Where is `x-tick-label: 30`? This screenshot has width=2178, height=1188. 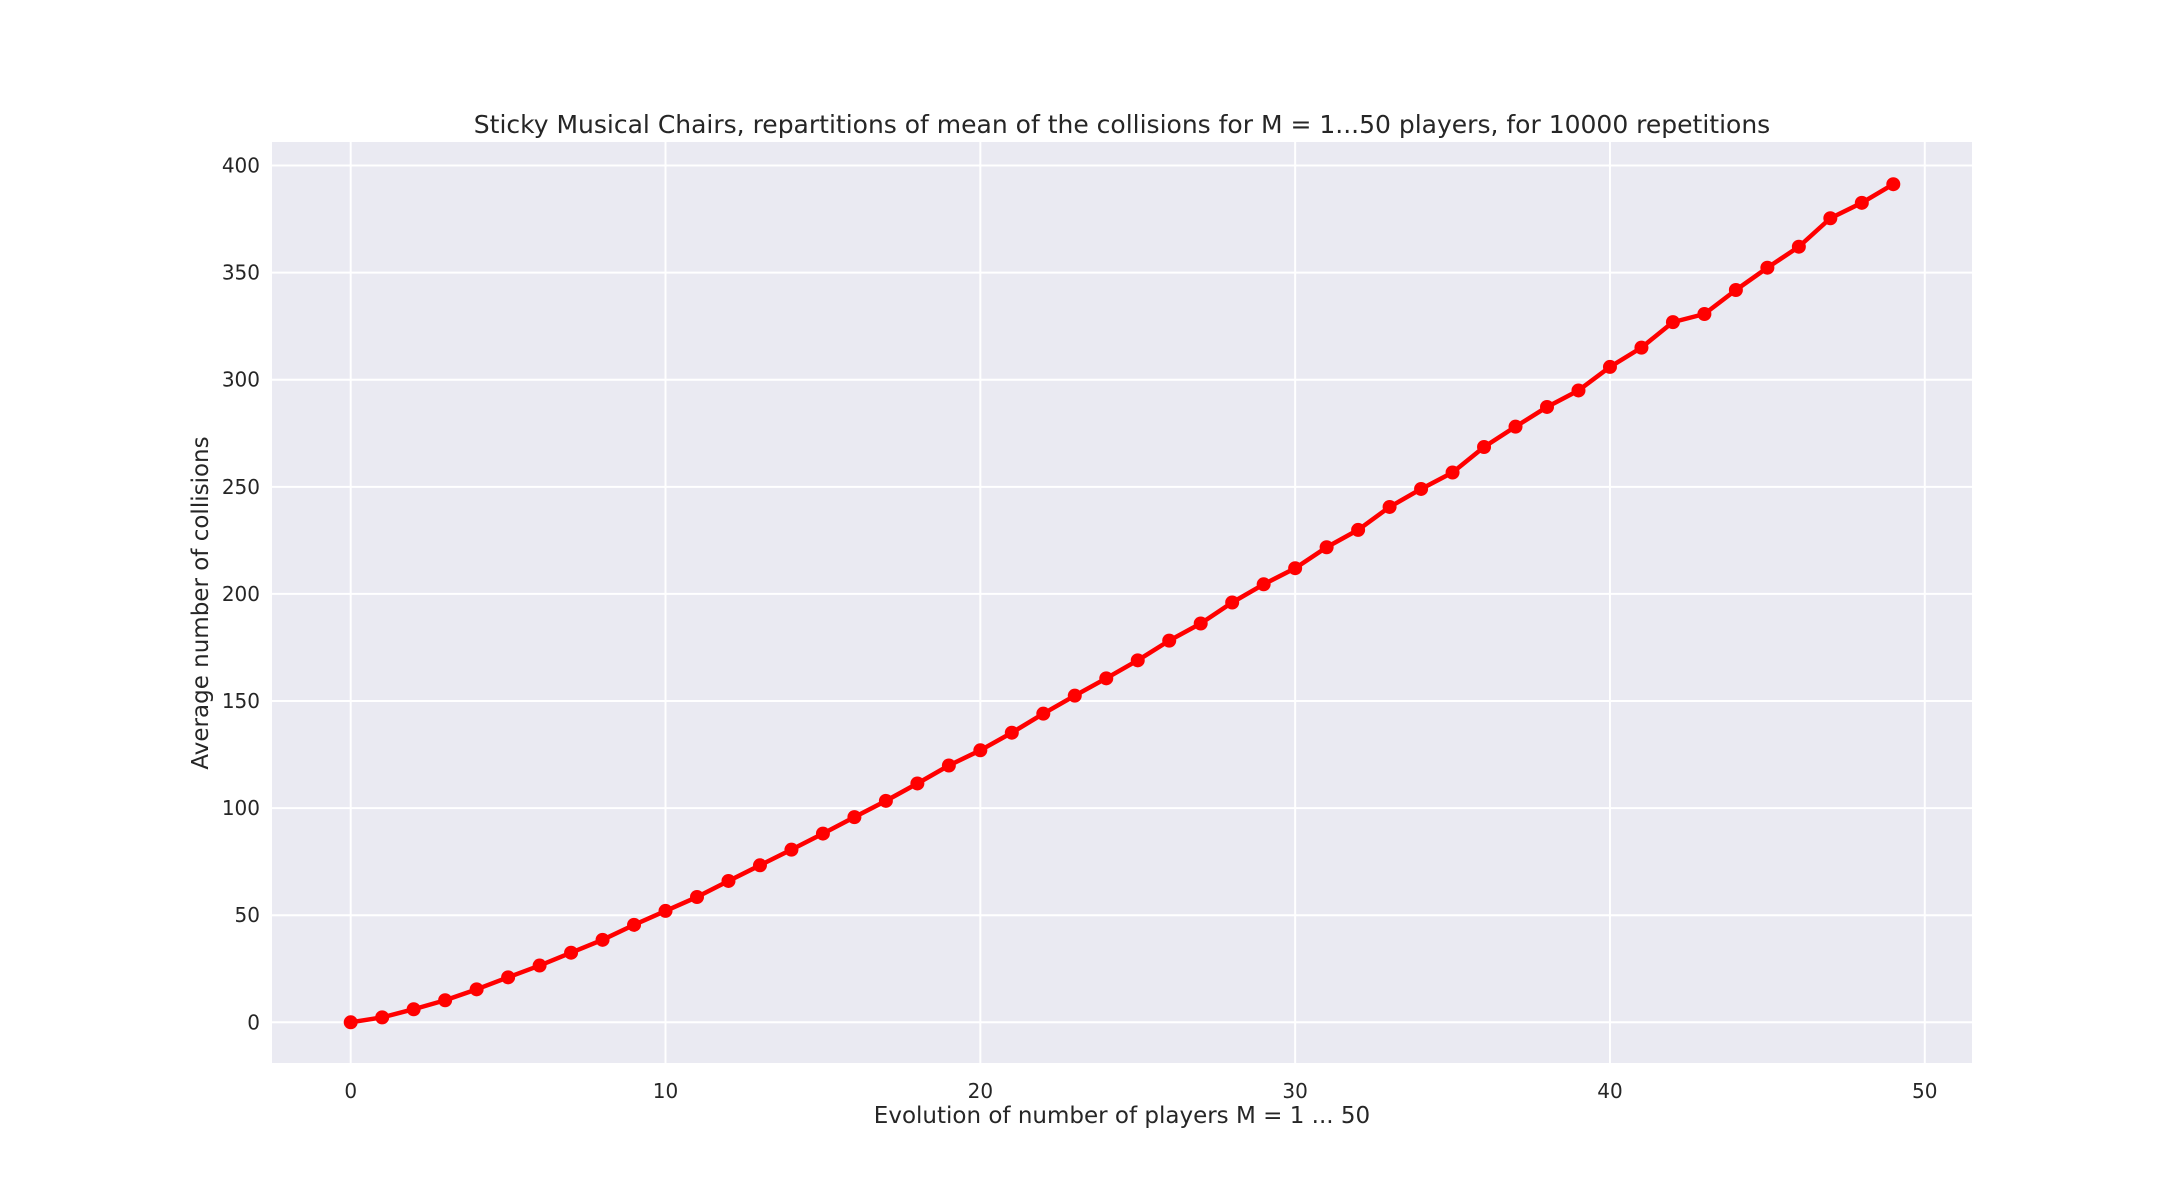
x-tick-label: 30 is located at coordinates (1294, 1091).